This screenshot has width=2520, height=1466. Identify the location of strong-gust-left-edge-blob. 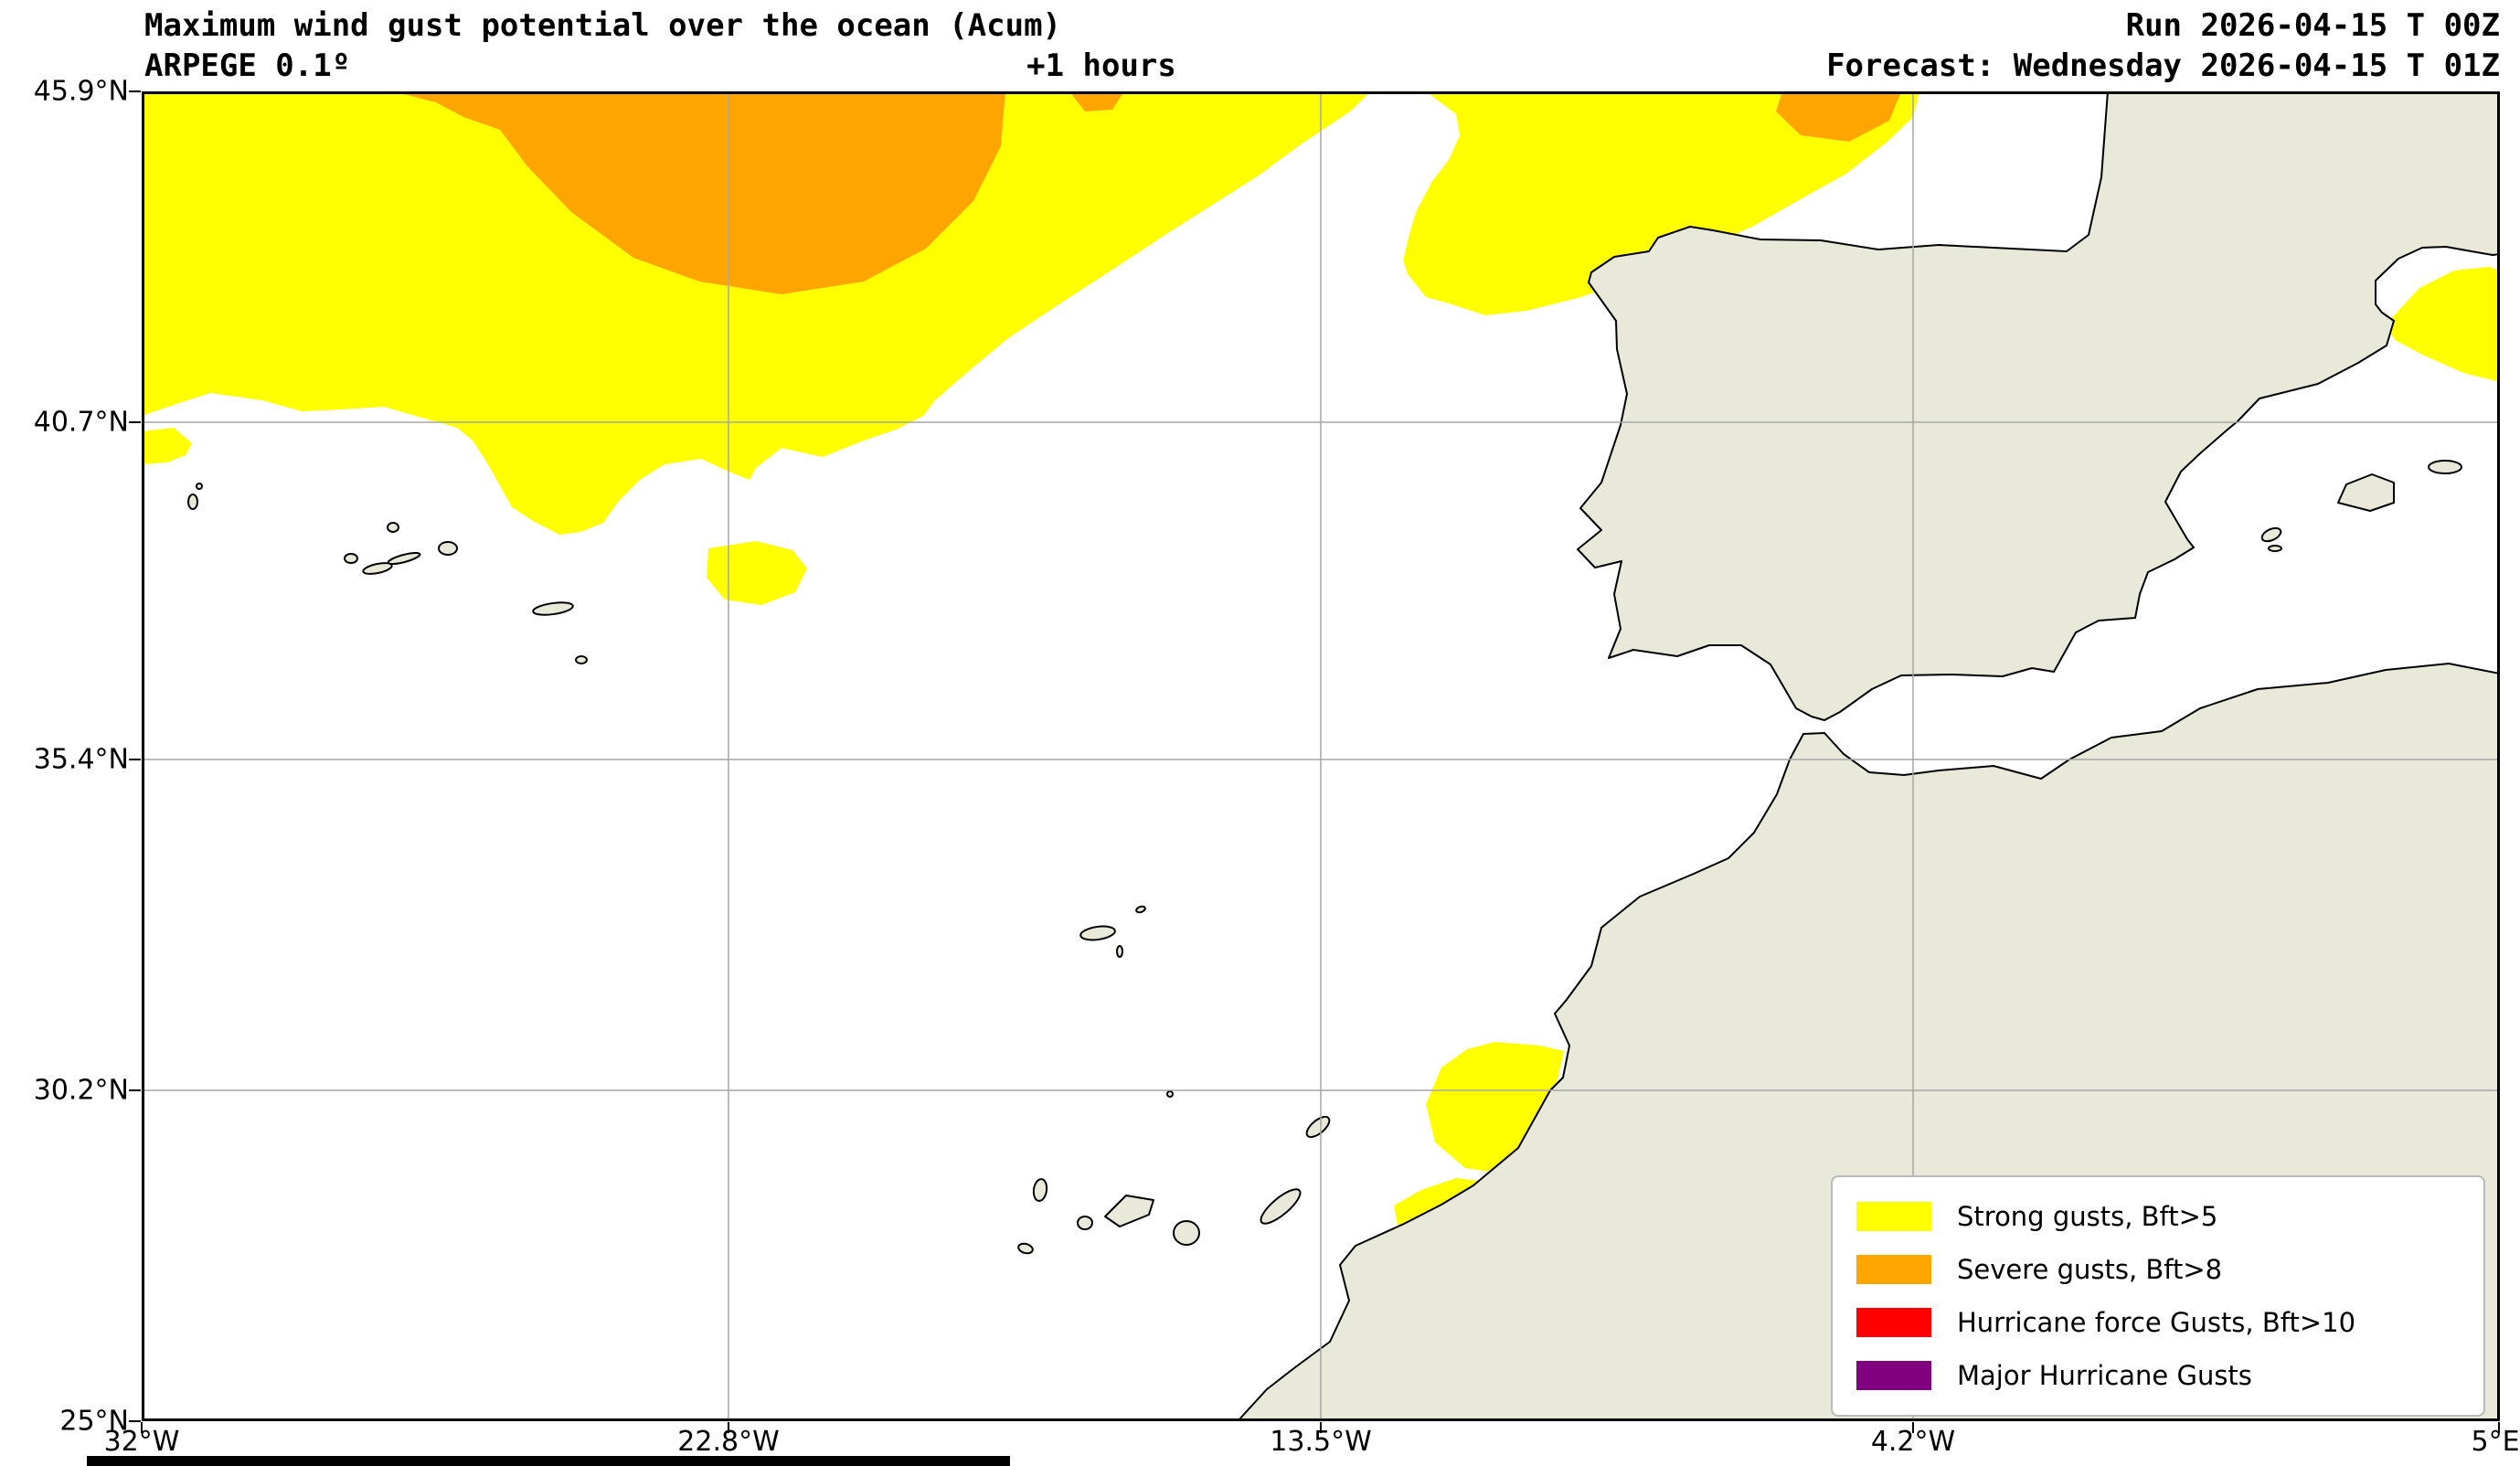
(167, 446).